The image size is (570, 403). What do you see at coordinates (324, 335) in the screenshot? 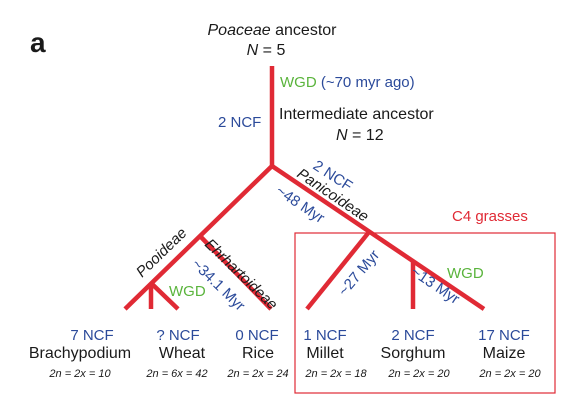
I see `species-ncf: 1 NCF` at bounding box center [324, 335].